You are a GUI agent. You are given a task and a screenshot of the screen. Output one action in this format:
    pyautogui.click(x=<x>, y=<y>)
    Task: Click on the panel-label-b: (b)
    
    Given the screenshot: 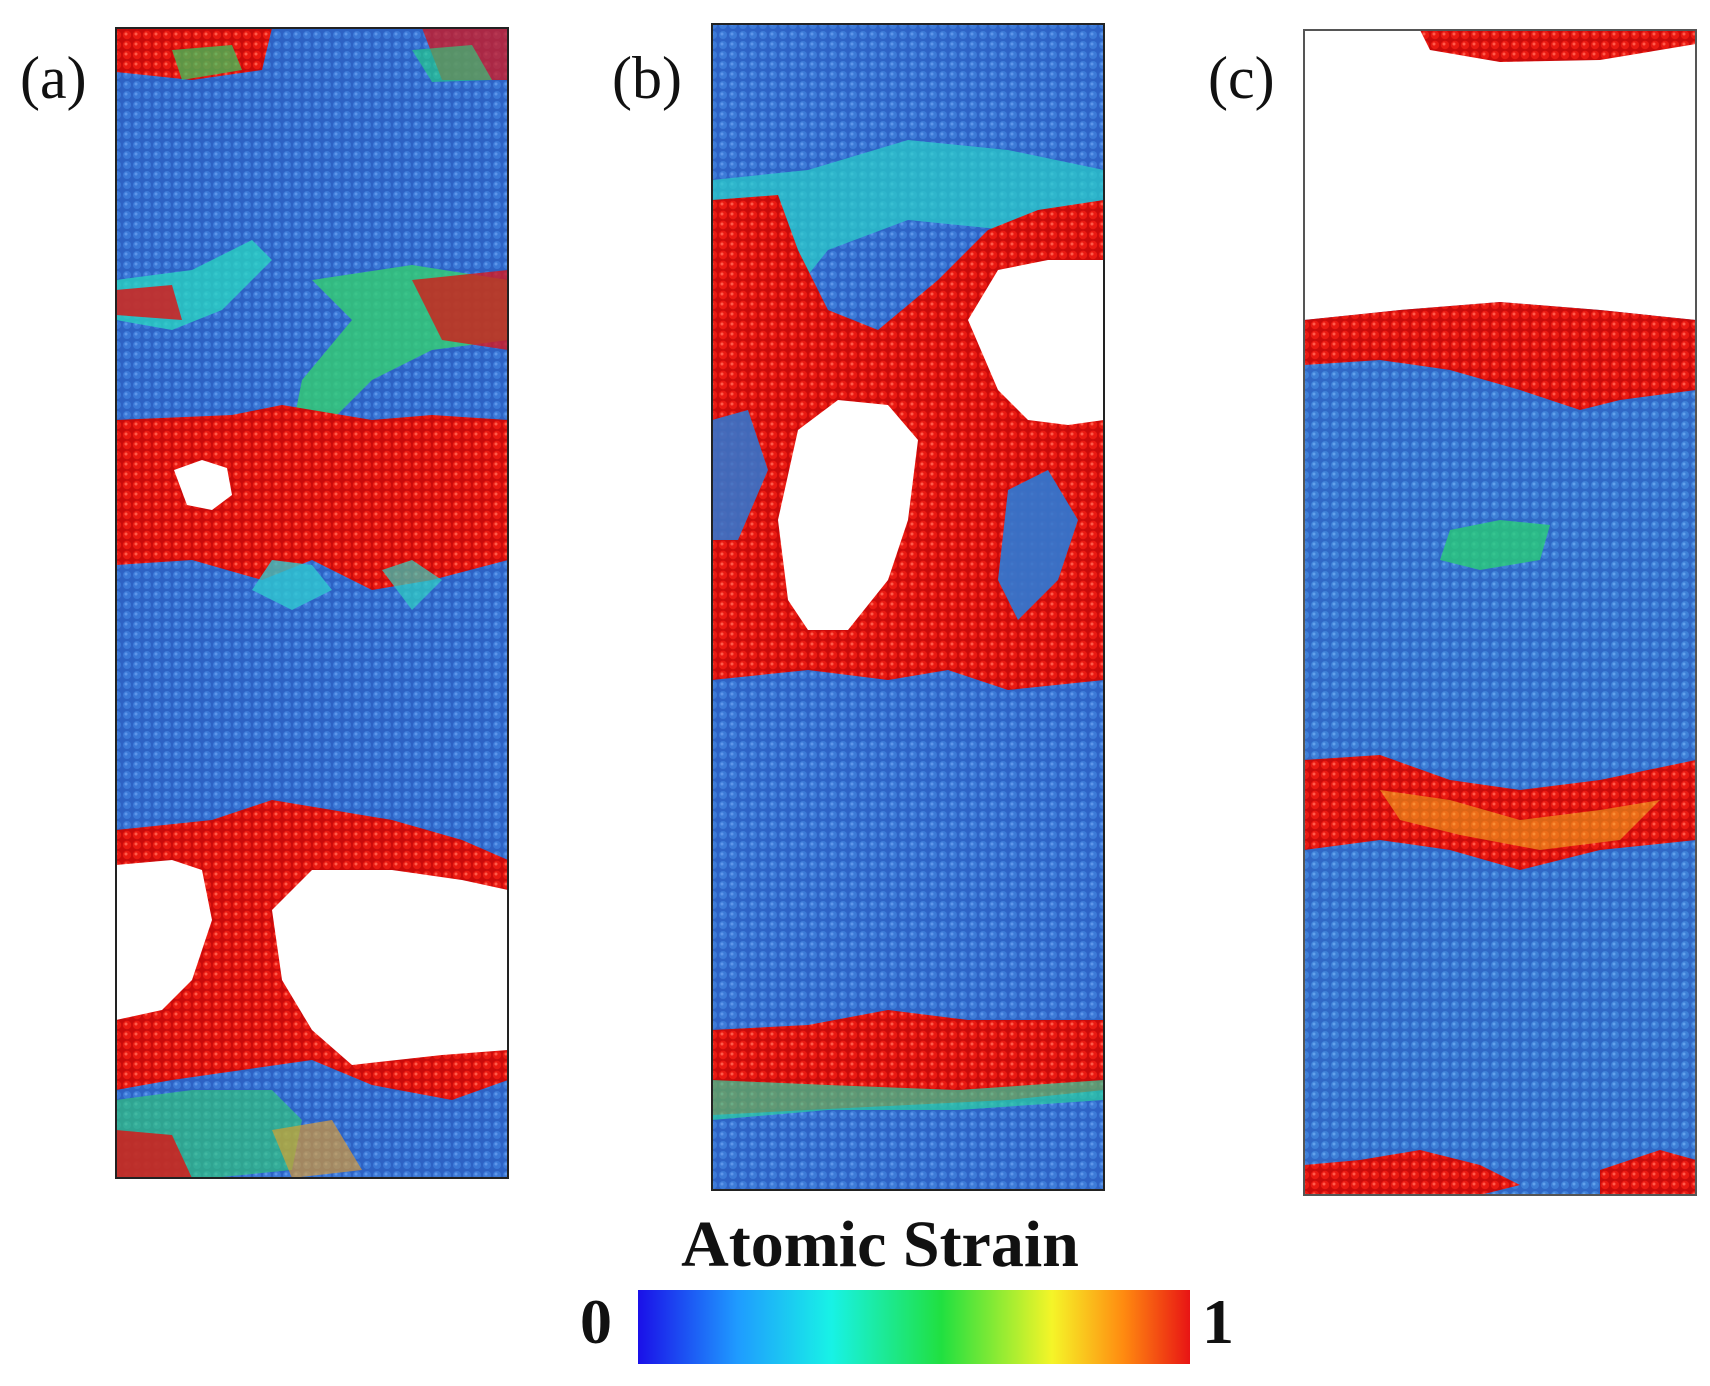 What is the action you would take?
    pyautogui.click(x=647, y=78)
    